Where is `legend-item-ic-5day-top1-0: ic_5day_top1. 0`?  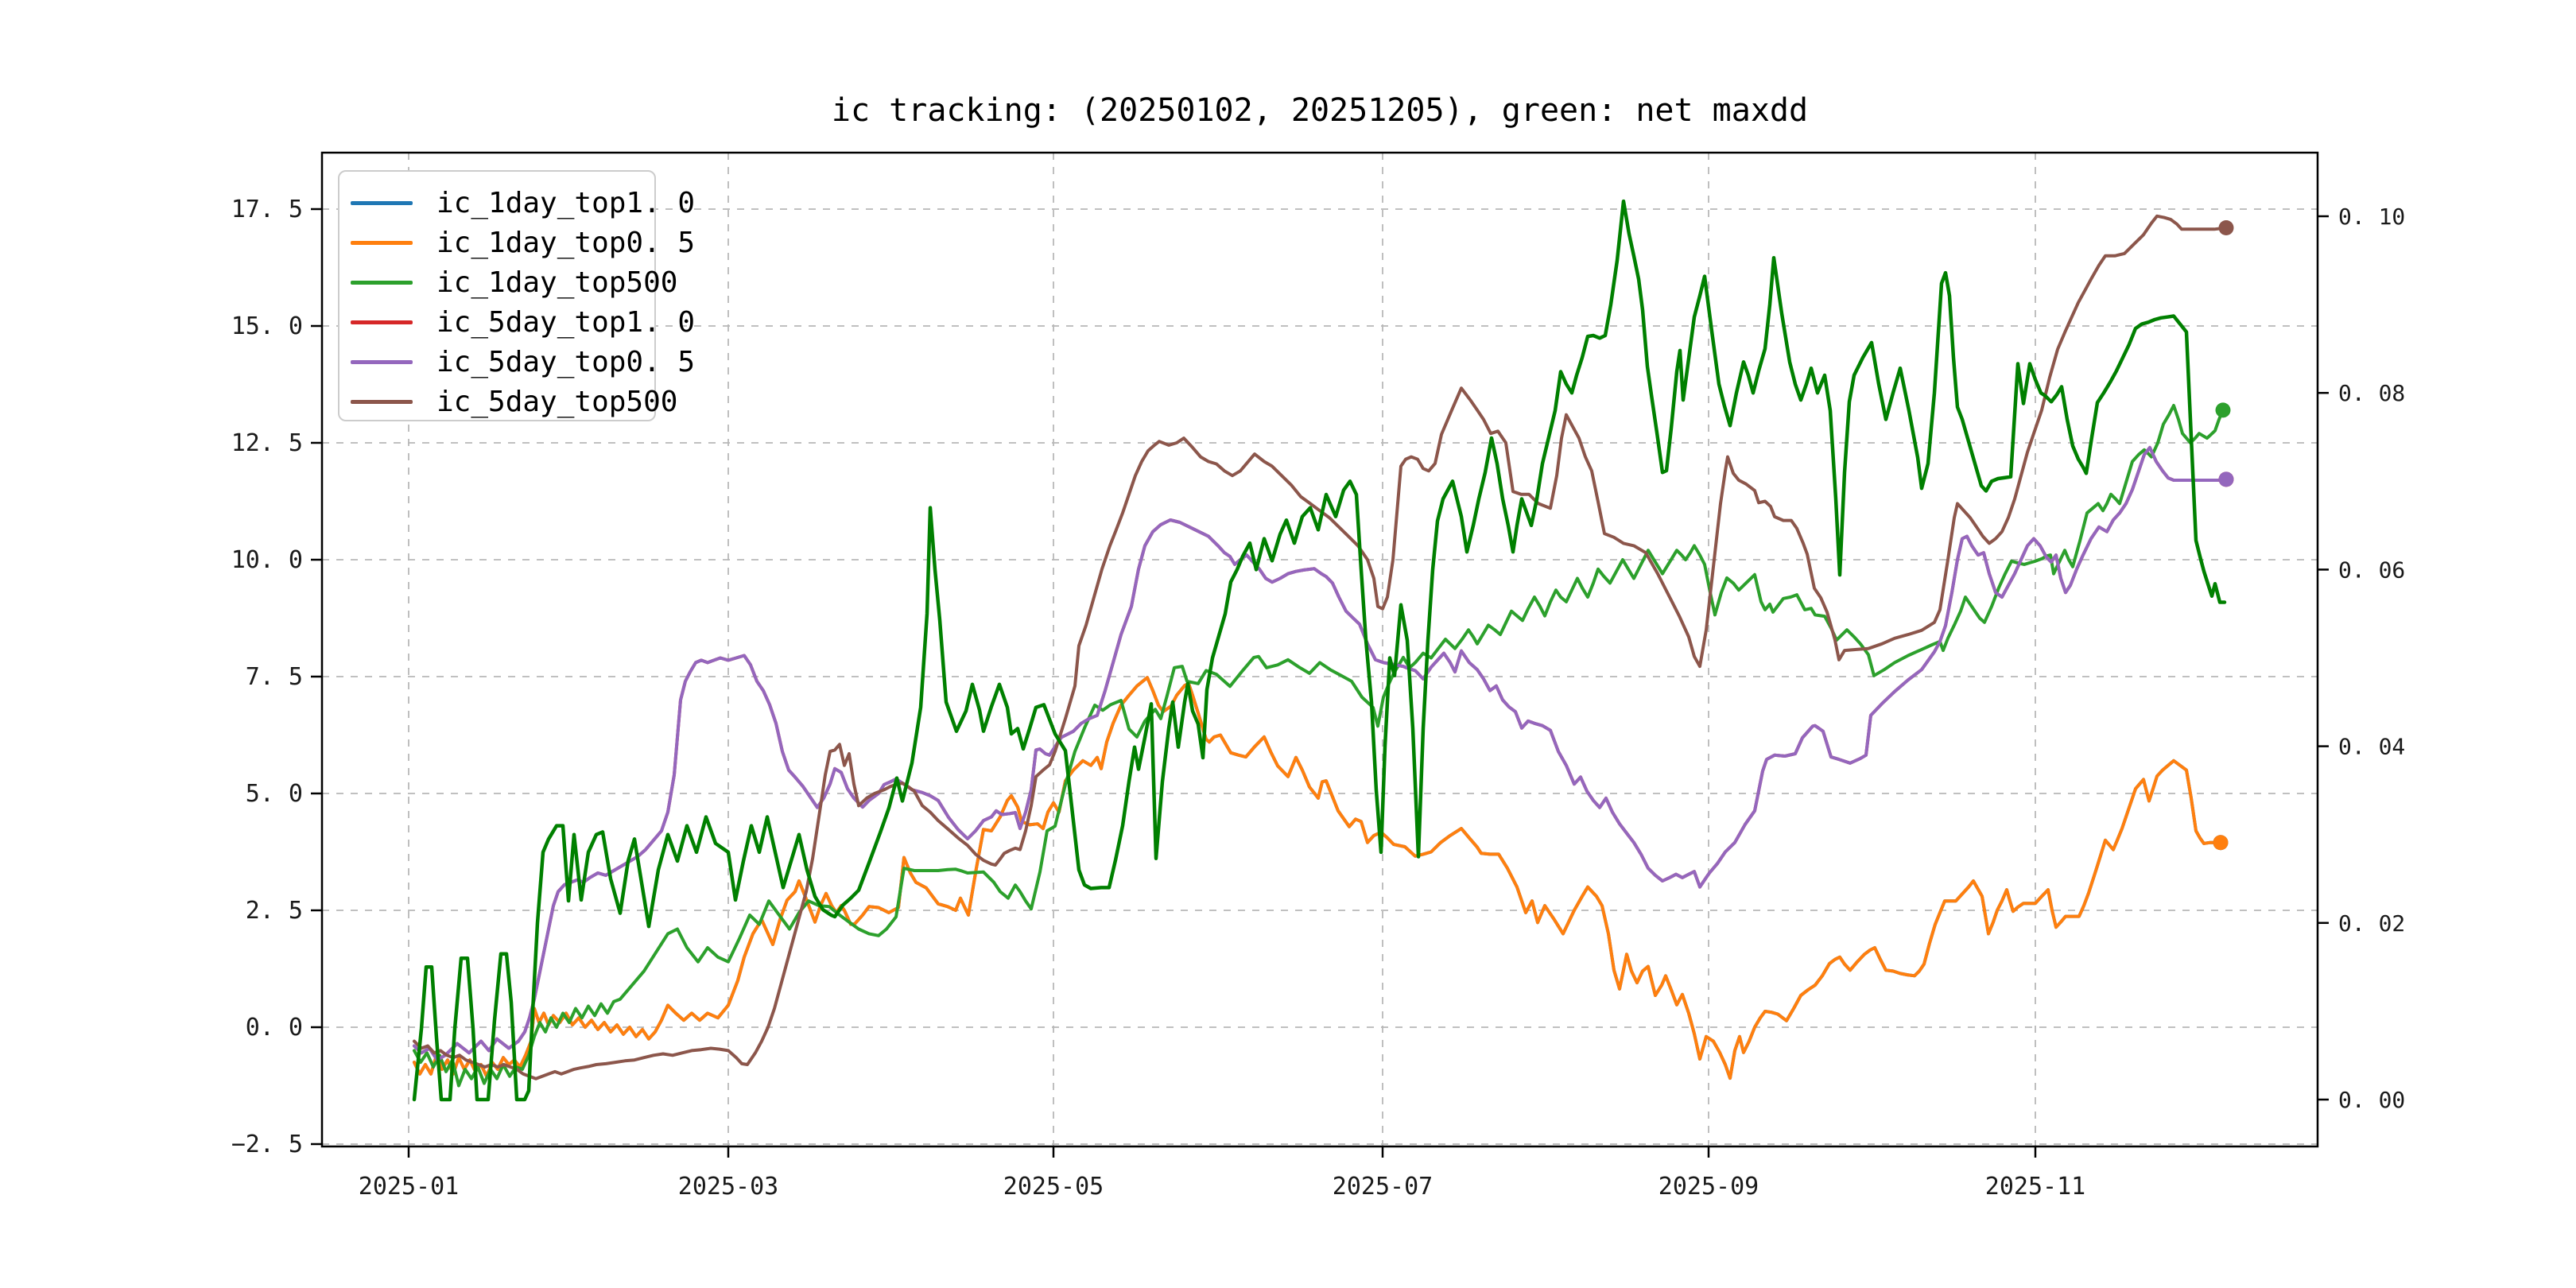
legend-item-ic-5day-top1-0: ic_5day_top1. 0 is located at coordinates (517, 322).